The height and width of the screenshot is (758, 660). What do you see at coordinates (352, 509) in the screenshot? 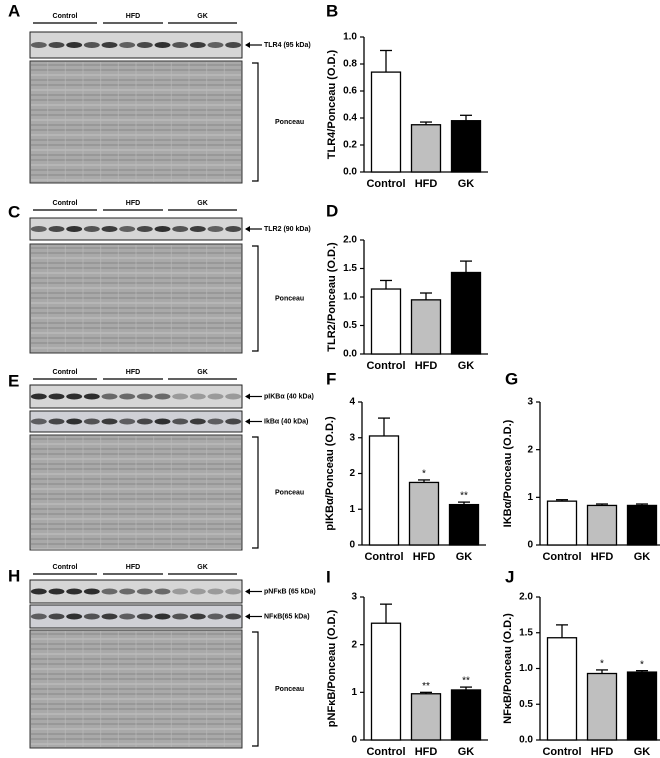
I see `y-tick-label: 1` at bounding box center [352, 509].